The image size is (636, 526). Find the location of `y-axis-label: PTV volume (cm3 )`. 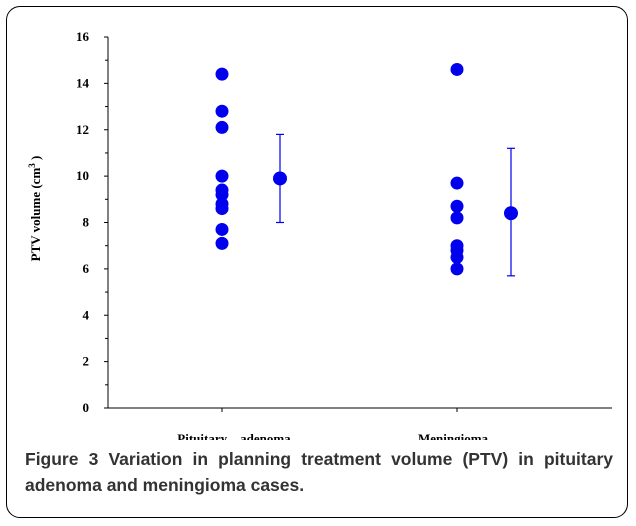

y-axis-label: PTV volume (cm3 ) is located at coordinates (35, 209).